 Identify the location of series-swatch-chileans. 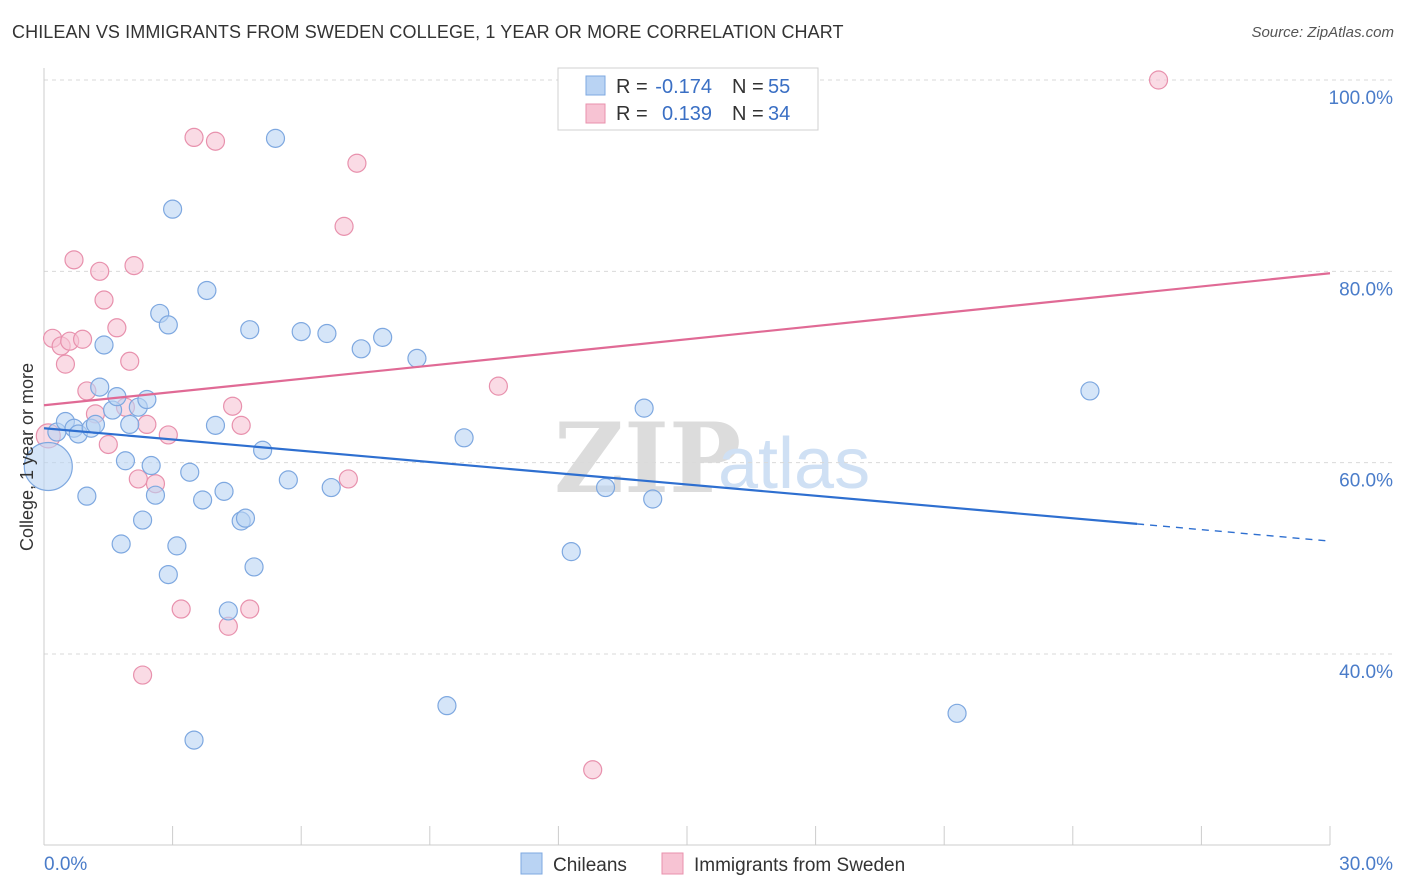
(531, 863).